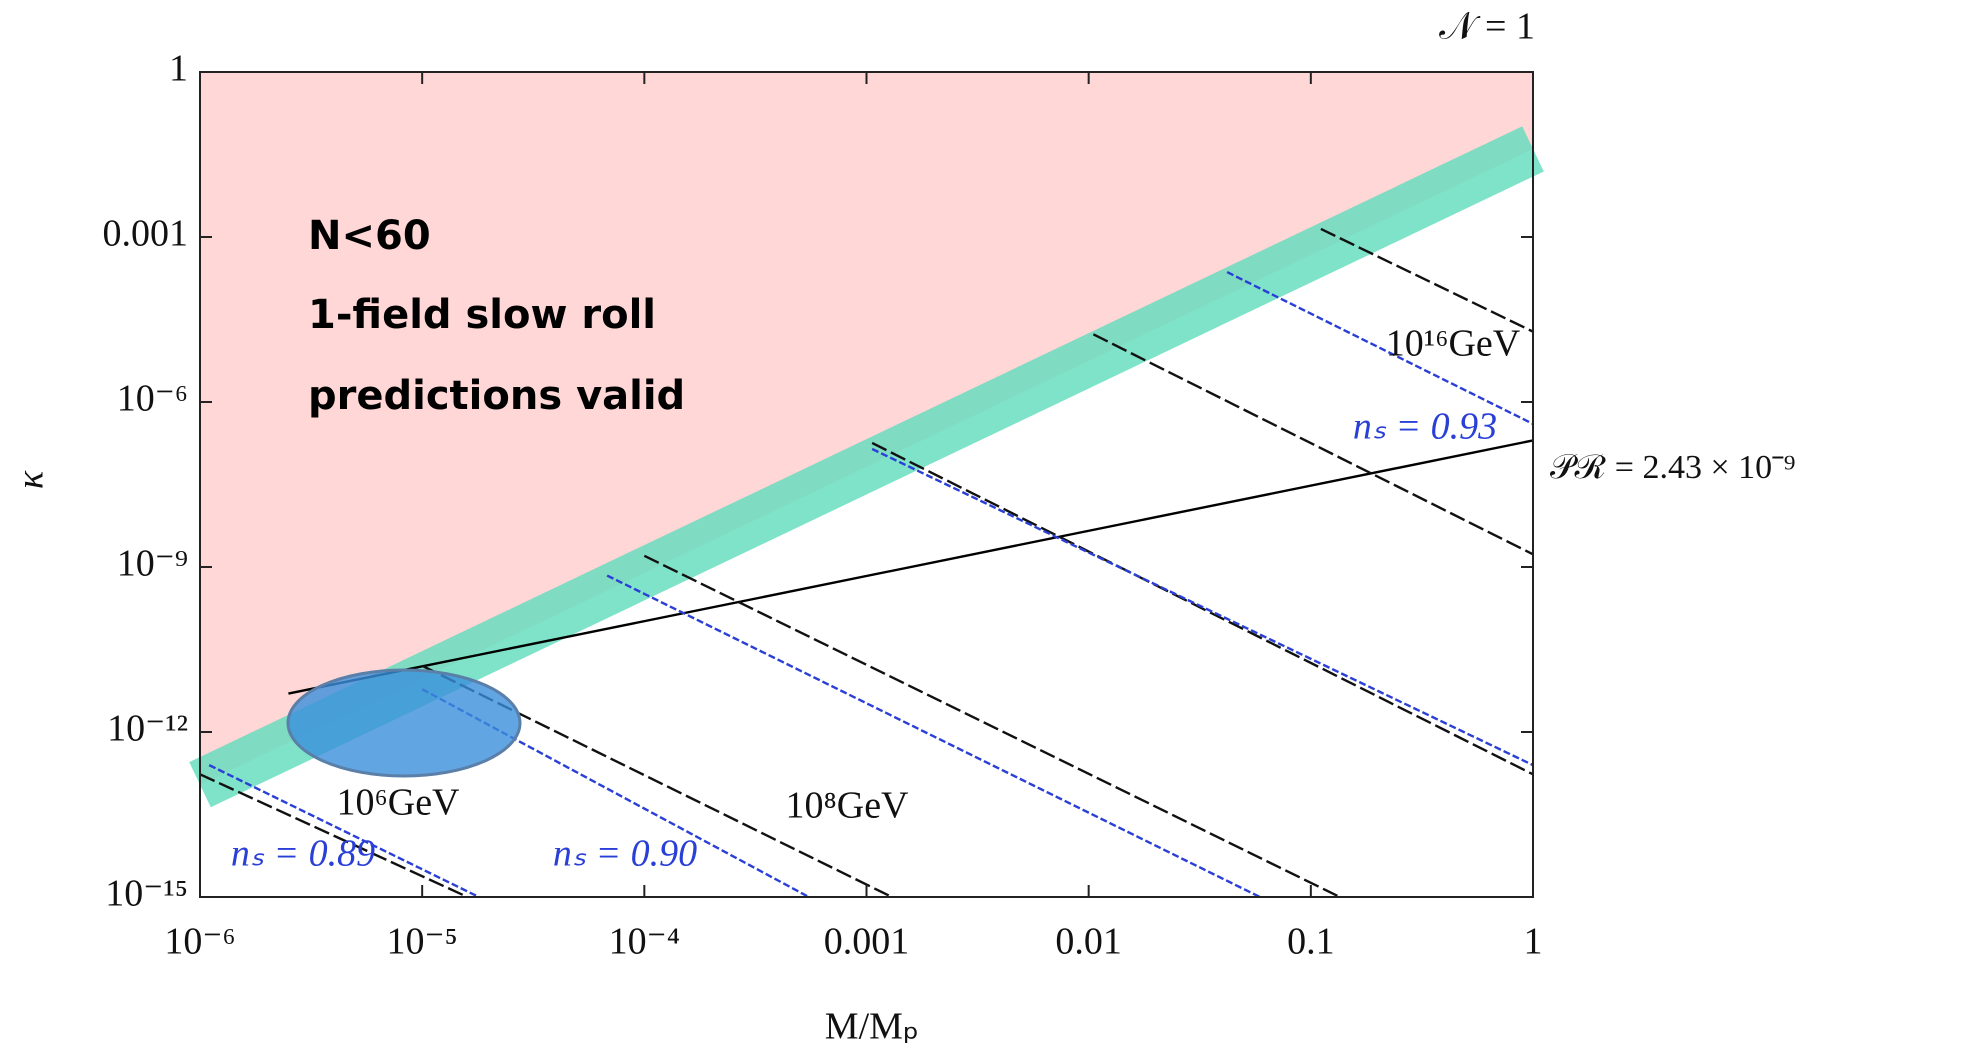 This screenshot has height=1050, width=1971. What do you see at coordinates (872, 1027) in the screenshot?
I see `x-axis-label: M/Mₚ` at bounding box center [872, 1027].